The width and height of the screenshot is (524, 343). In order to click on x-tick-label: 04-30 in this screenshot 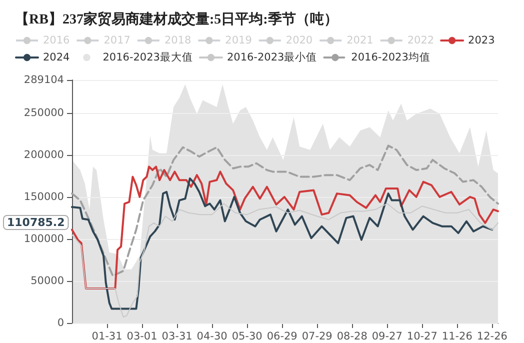, I will do `click(212, 336)`.